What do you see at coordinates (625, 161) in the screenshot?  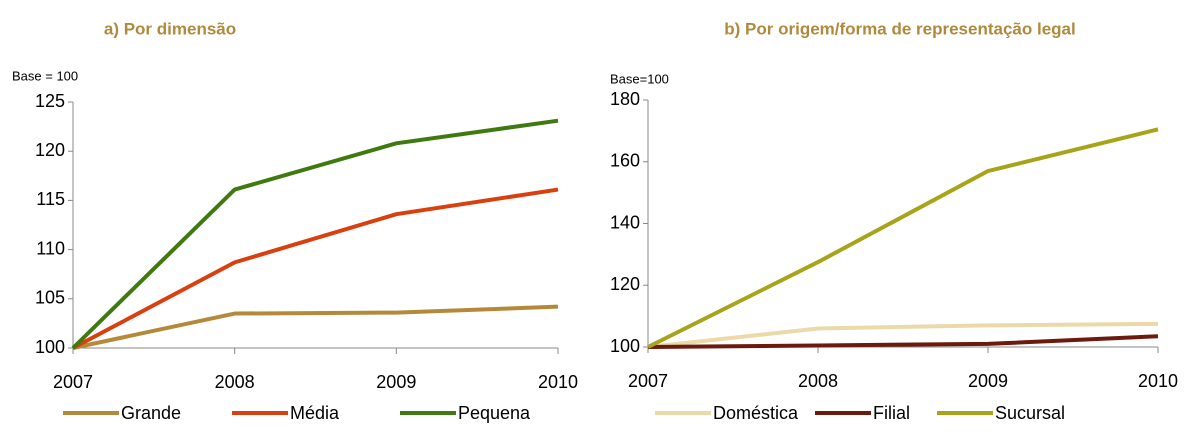 I see `y-tick-label: 160` at bounding box center [625, 161].